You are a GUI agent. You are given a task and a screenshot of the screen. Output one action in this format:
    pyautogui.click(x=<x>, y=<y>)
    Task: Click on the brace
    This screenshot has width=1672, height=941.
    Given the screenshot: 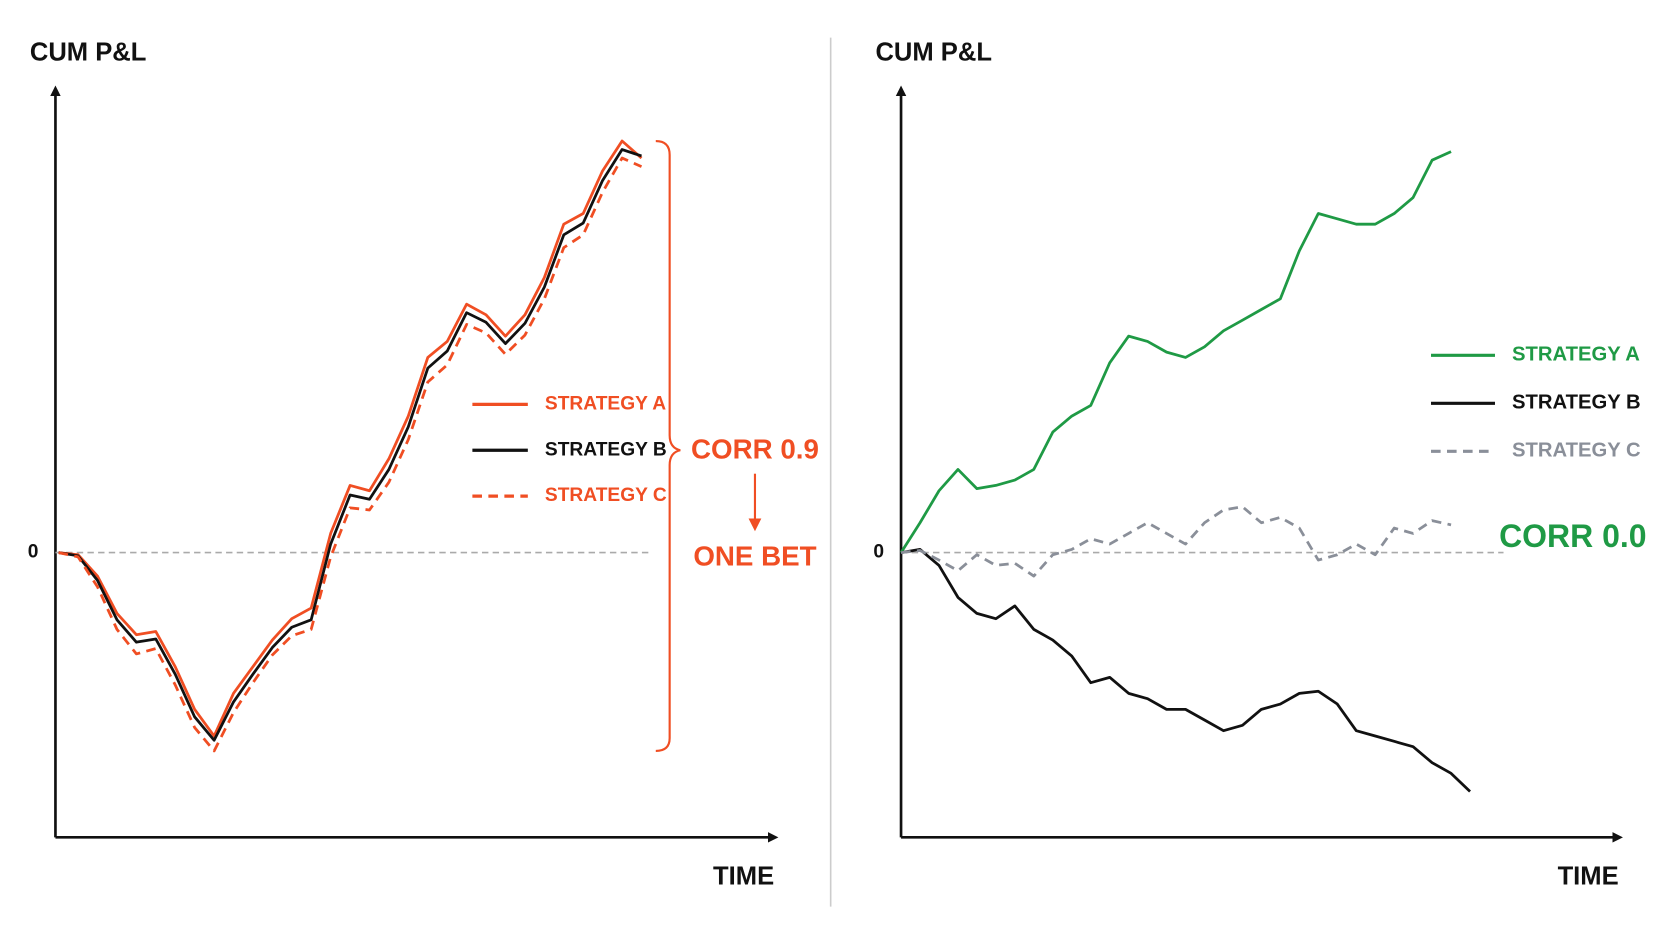 What is the action you would take?
    pyautogui.click(x=668, y=446)
    